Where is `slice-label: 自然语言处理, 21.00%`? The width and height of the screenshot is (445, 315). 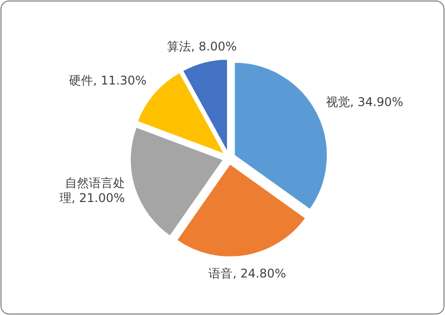 slice-label: 自然语言处理, 21.00% is located at coordinates (92, 190).